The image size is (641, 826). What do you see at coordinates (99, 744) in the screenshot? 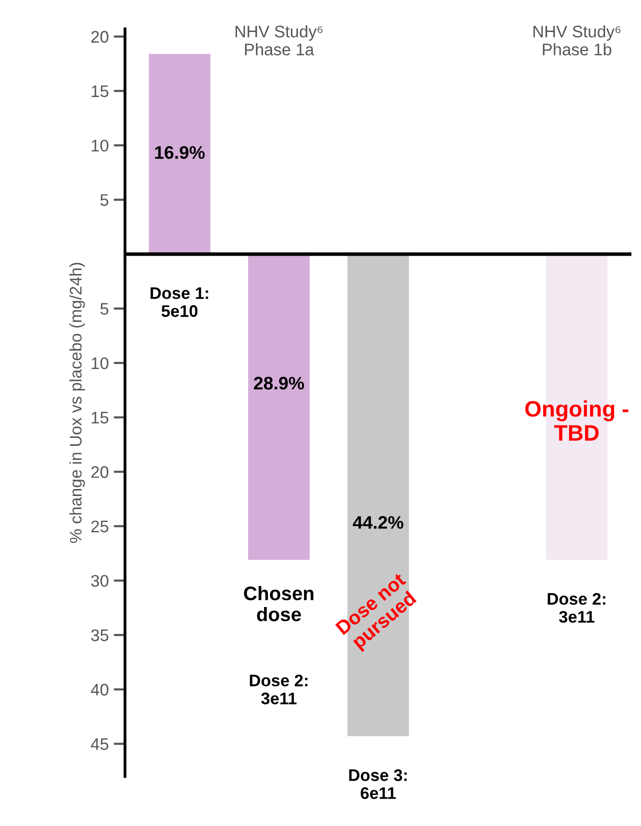
I see `y-tick-label: 45` at bounding box center [99, 744].